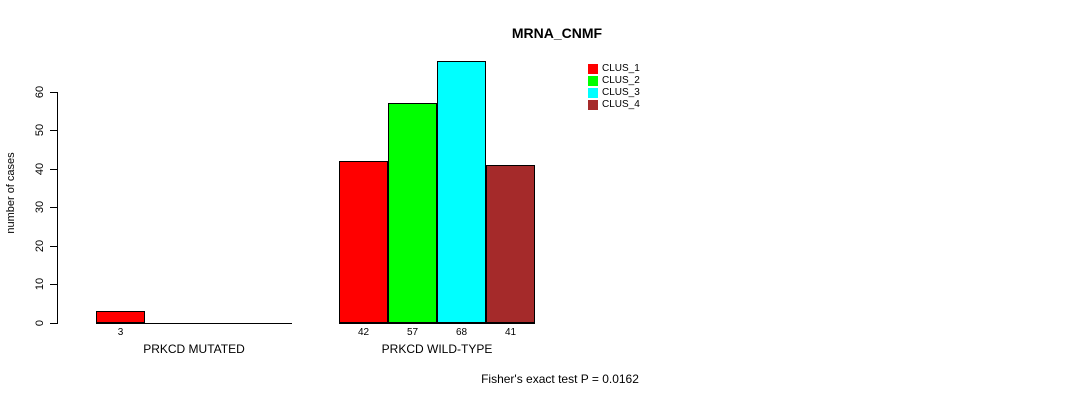 The width and height of the screenshot is (1090, 400). I want to click on legend-label: CLUS_4, so click(621, 104).